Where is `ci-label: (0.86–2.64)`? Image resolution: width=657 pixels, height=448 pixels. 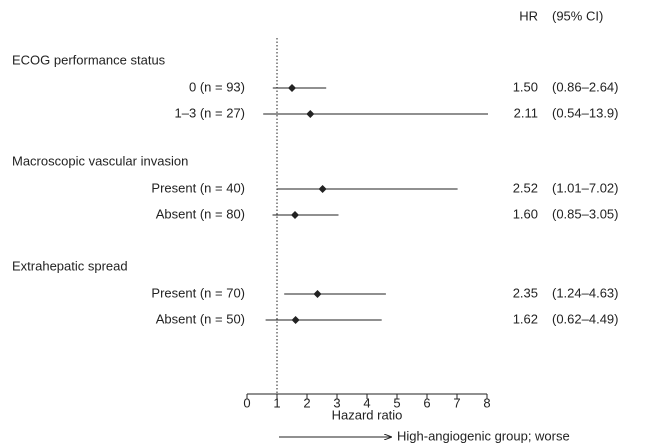
ci-label: (0.86–2.64) is located at coordinates (585, 86).